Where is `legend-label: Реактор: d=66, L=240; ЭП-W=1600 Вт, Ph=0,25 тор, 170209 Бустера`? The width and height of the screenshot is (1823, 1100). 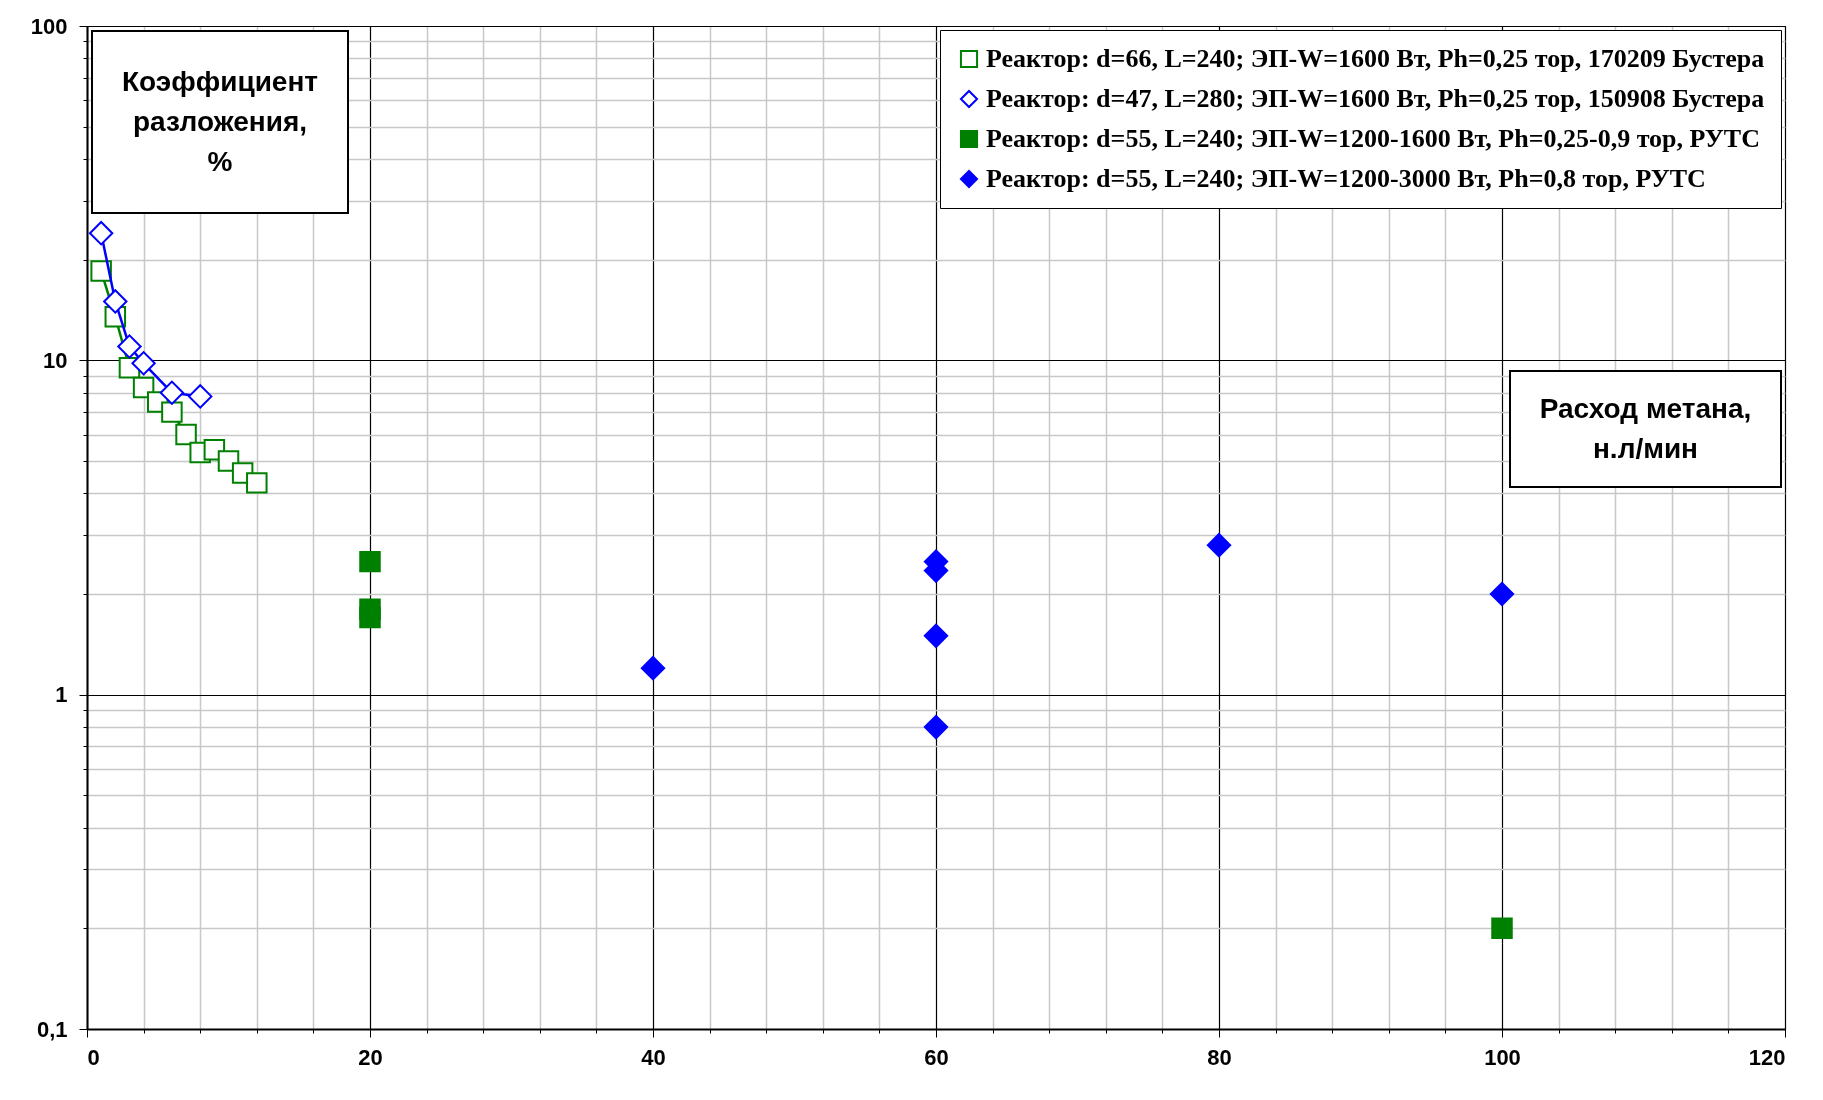
legend-label: Реактор: d=66, L=240; ЭП-W=1600 Вт, Ph=0,25 тор, 170209 Бустера is located at coordinates (1375, 58).